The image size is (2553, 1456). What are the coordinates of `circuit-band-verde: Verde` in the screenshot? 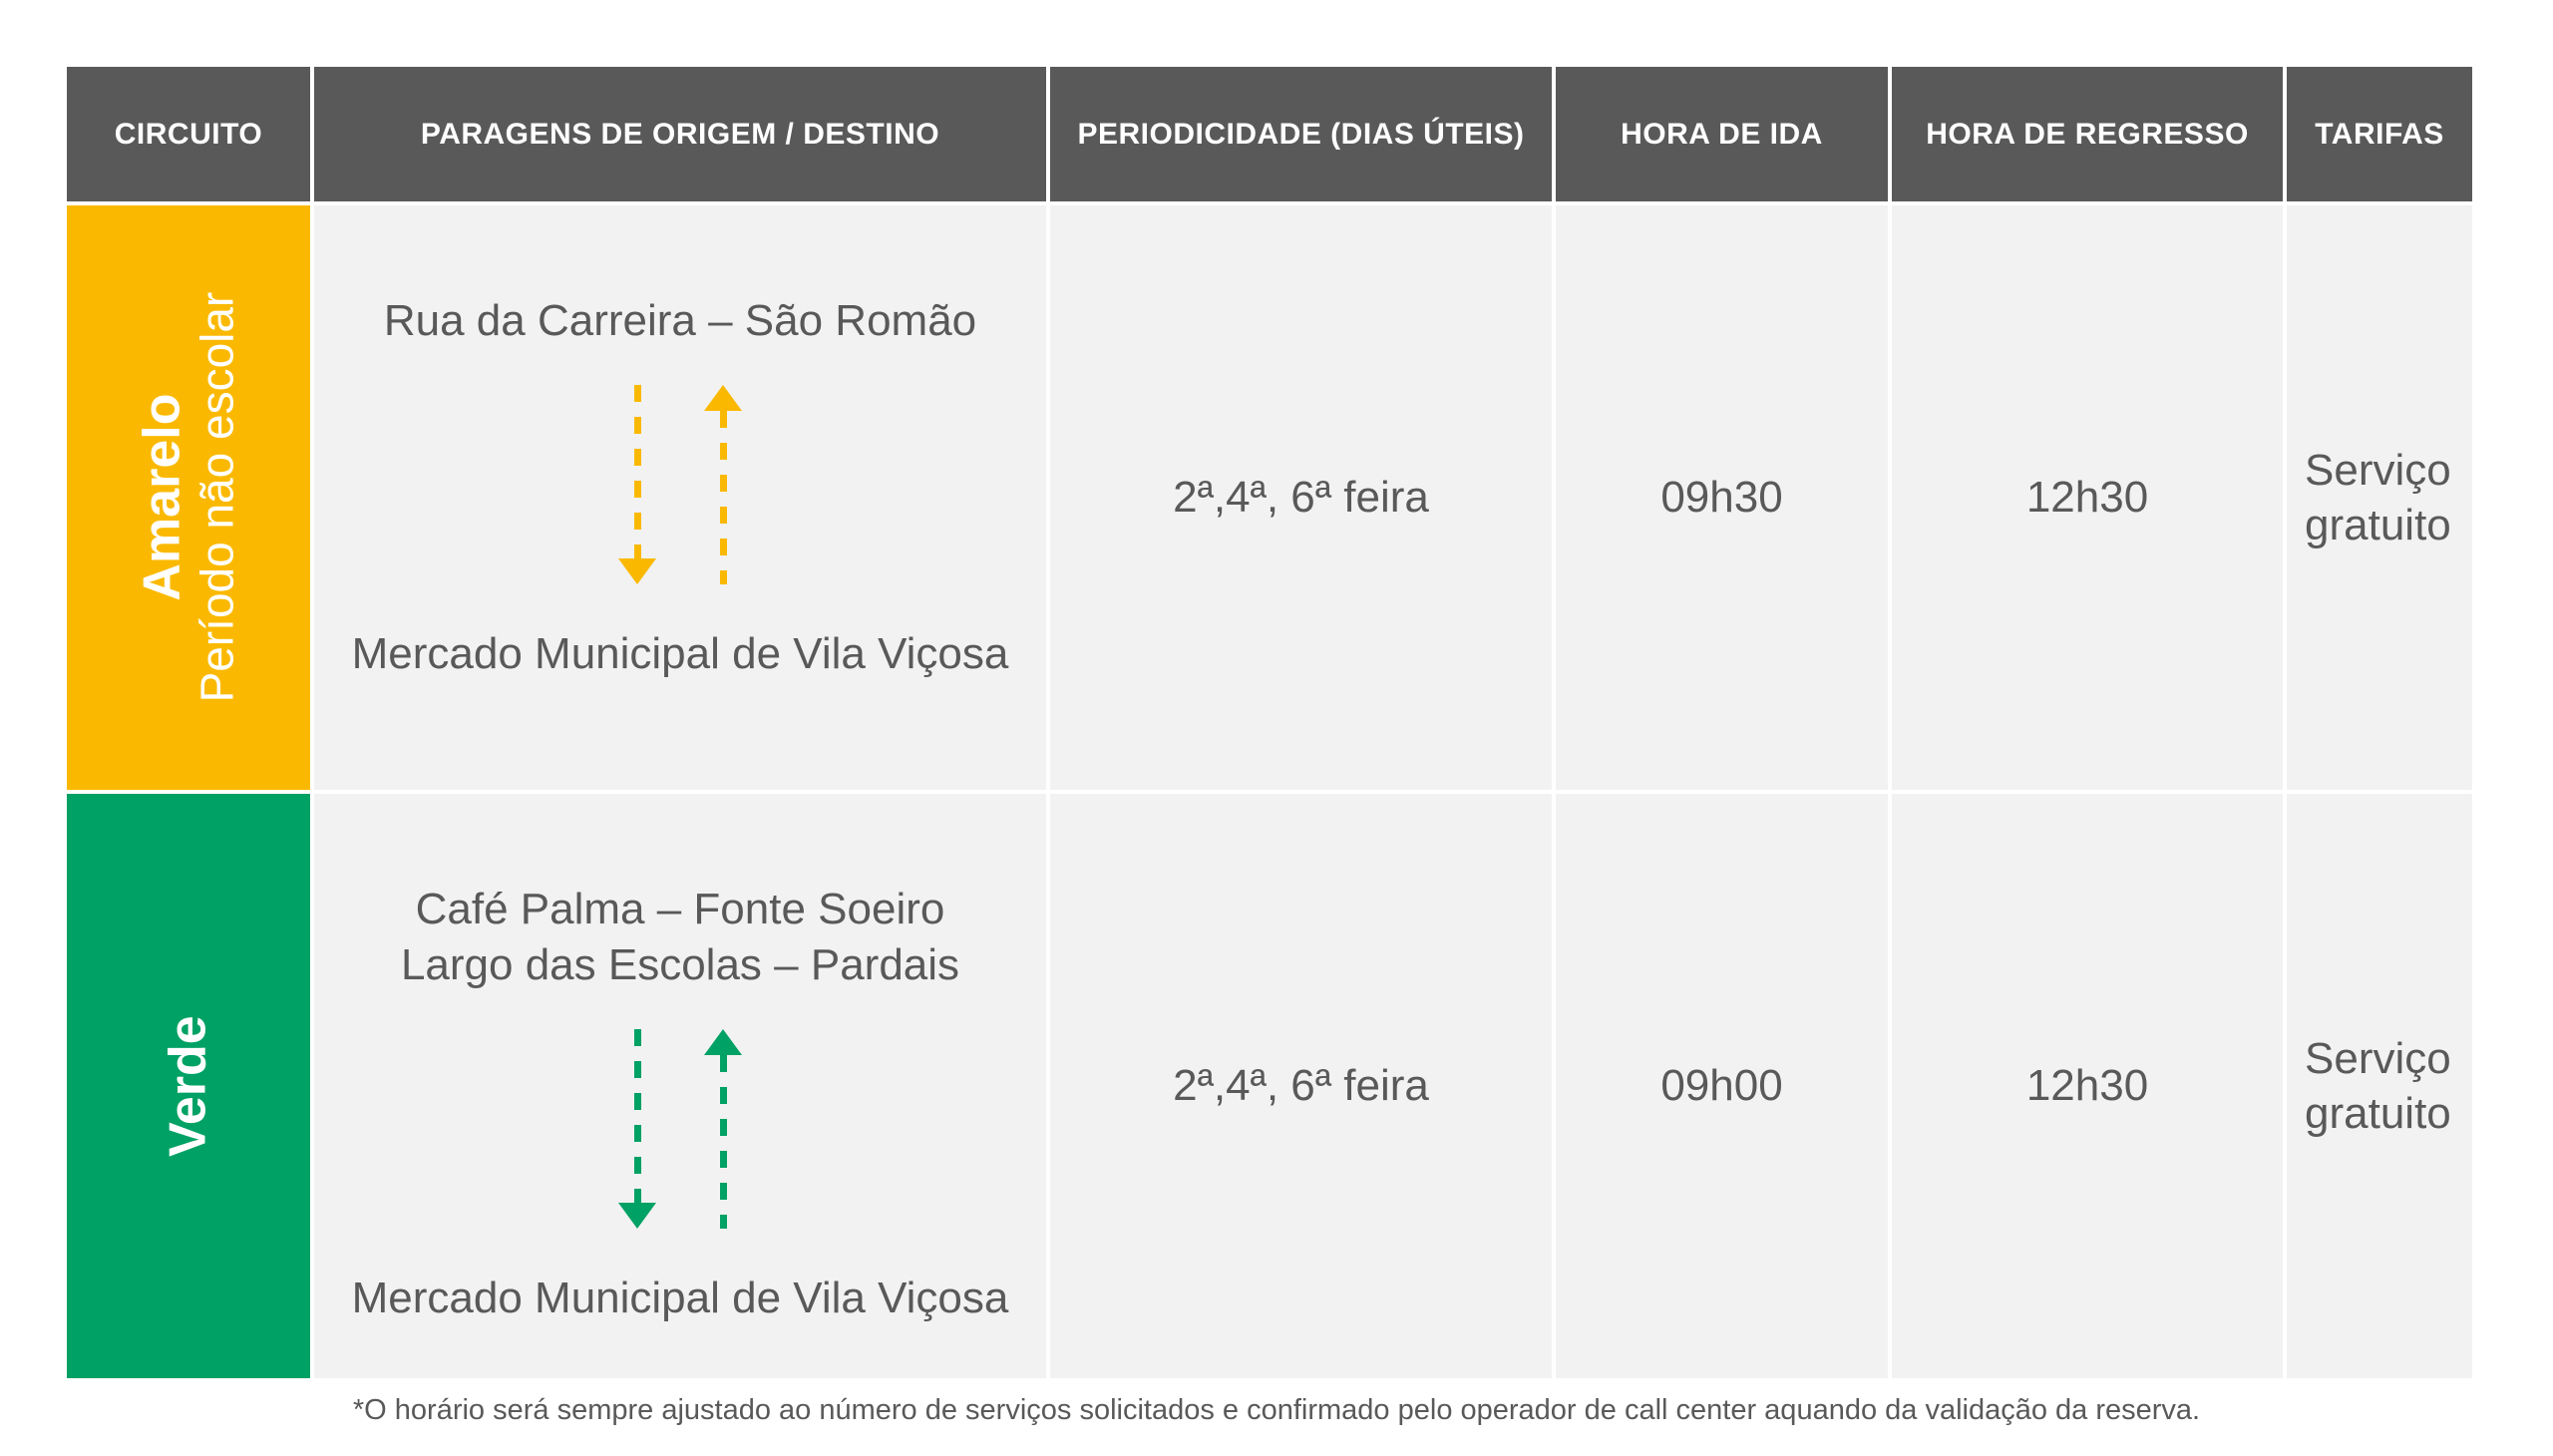 It's located at (189, 1086).